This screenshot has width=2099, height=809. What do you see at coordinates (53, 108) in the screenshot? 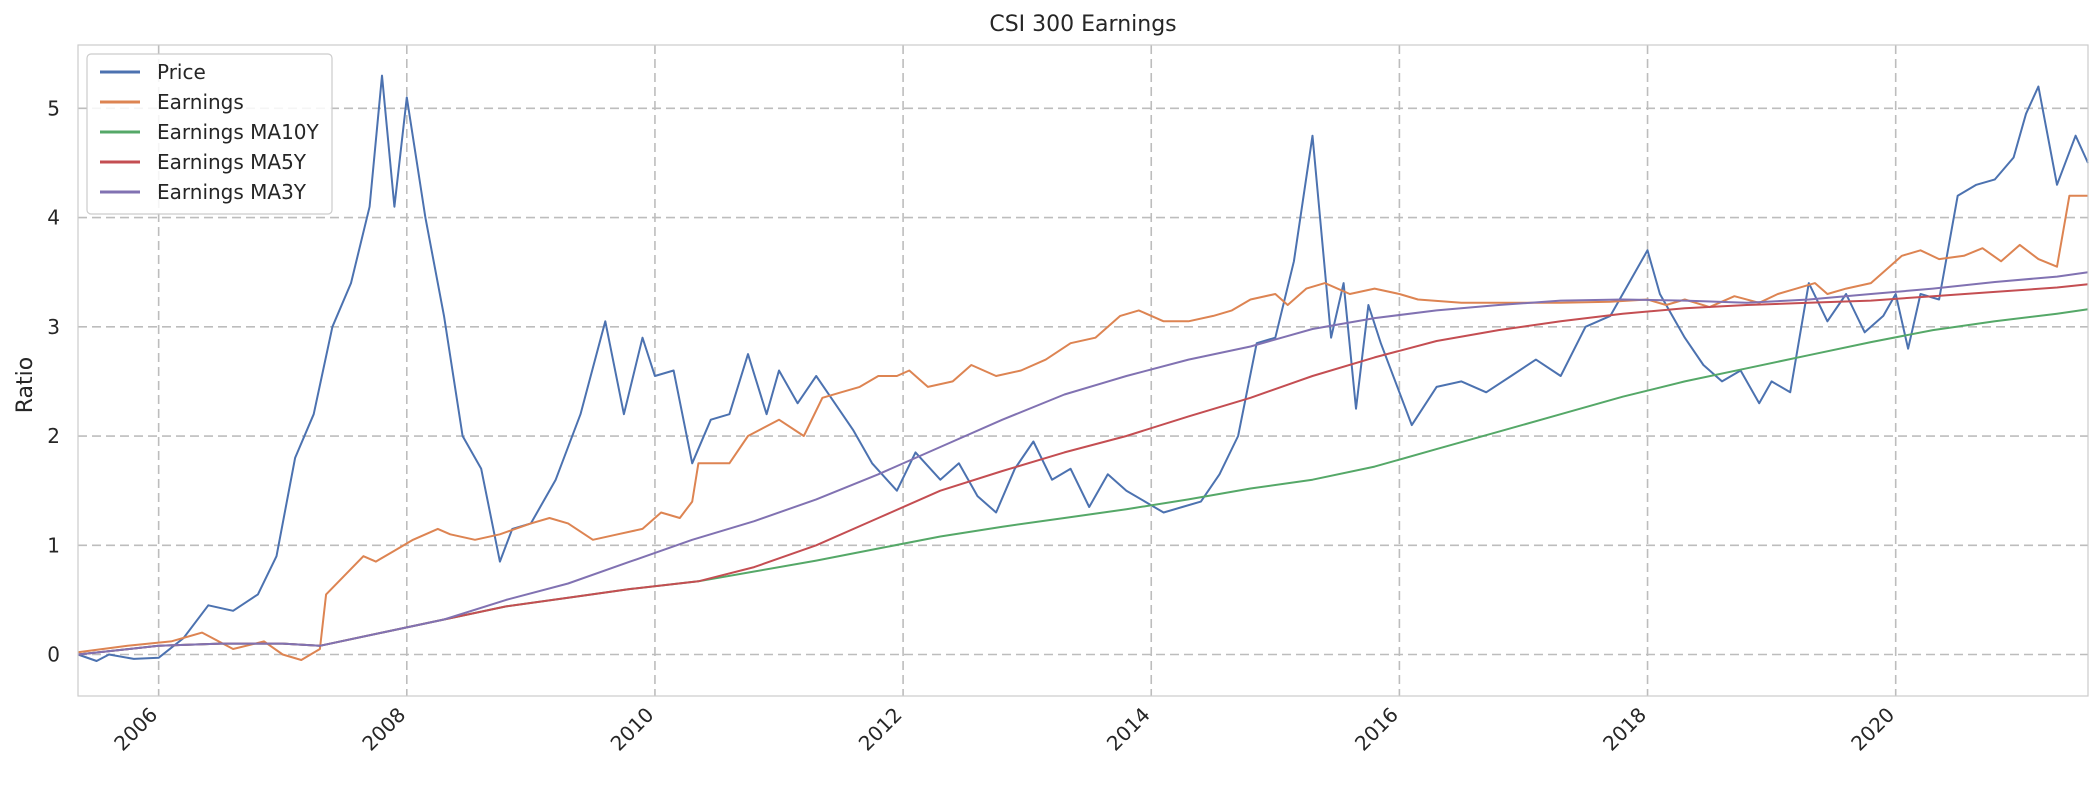
I see `y-tick-label: 5` at bounding box center [53, 108].